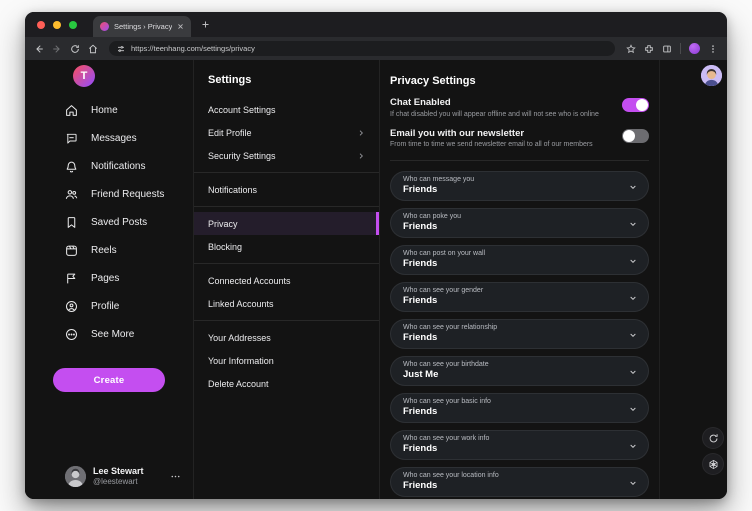  I want to click on dropdown-who-can-see-your-work-info: Who can see your work info Friends, so click(519, 445).